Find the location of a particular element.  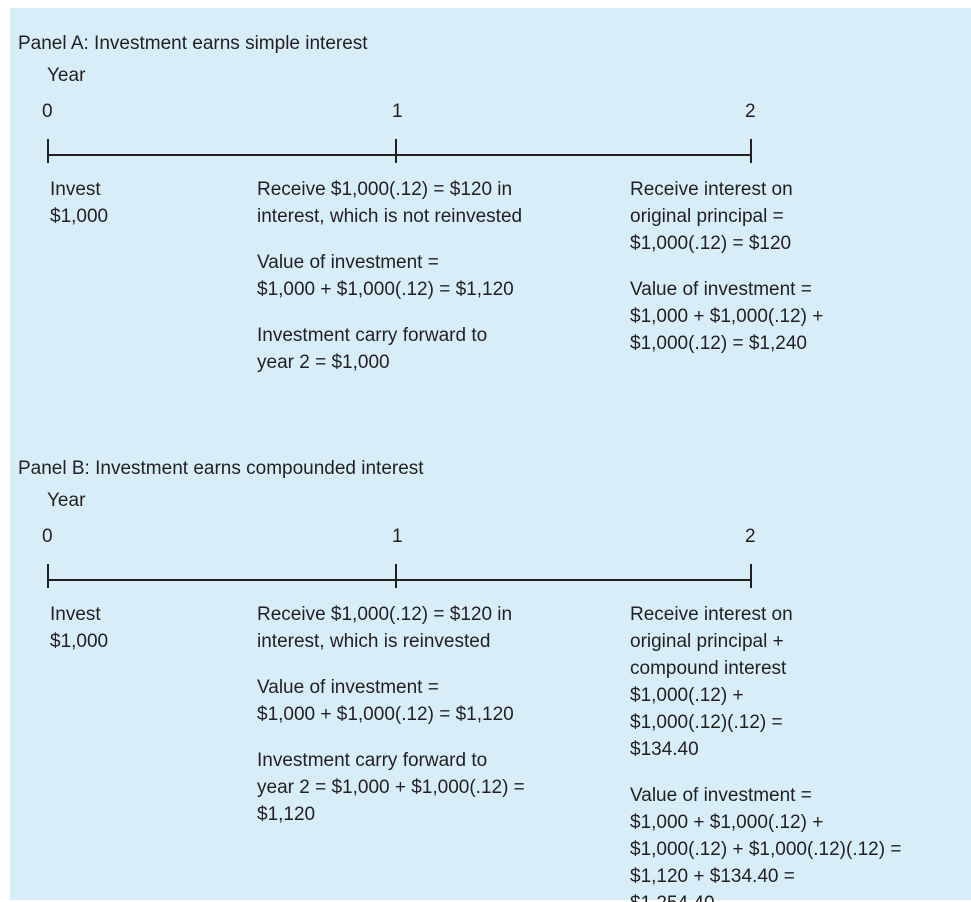

annotation-line: $134.40 is located at coordinates (664, 749).